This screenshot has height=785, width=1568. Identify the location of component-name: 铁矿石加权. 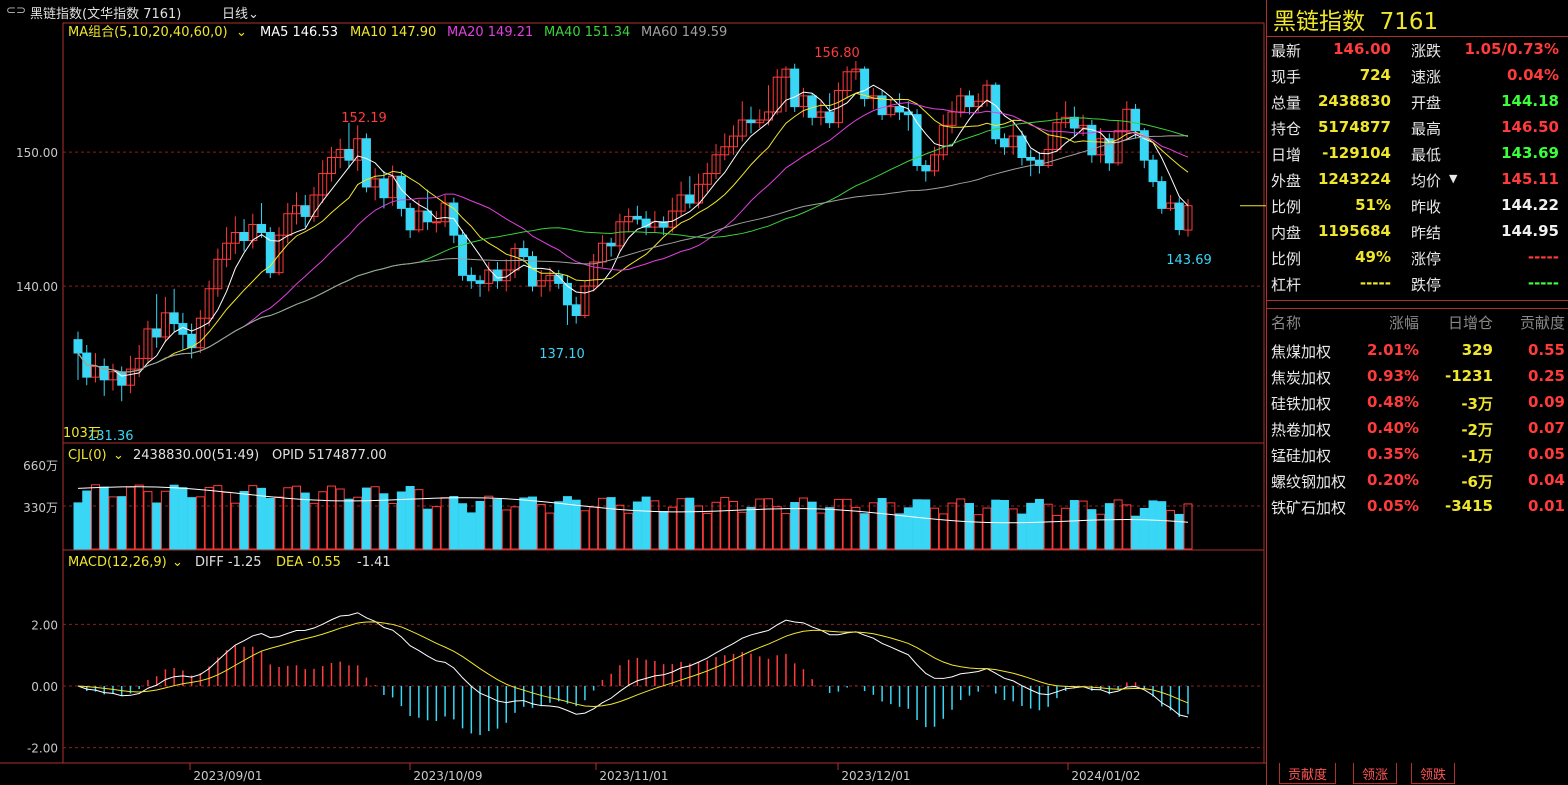
(1309, 508).